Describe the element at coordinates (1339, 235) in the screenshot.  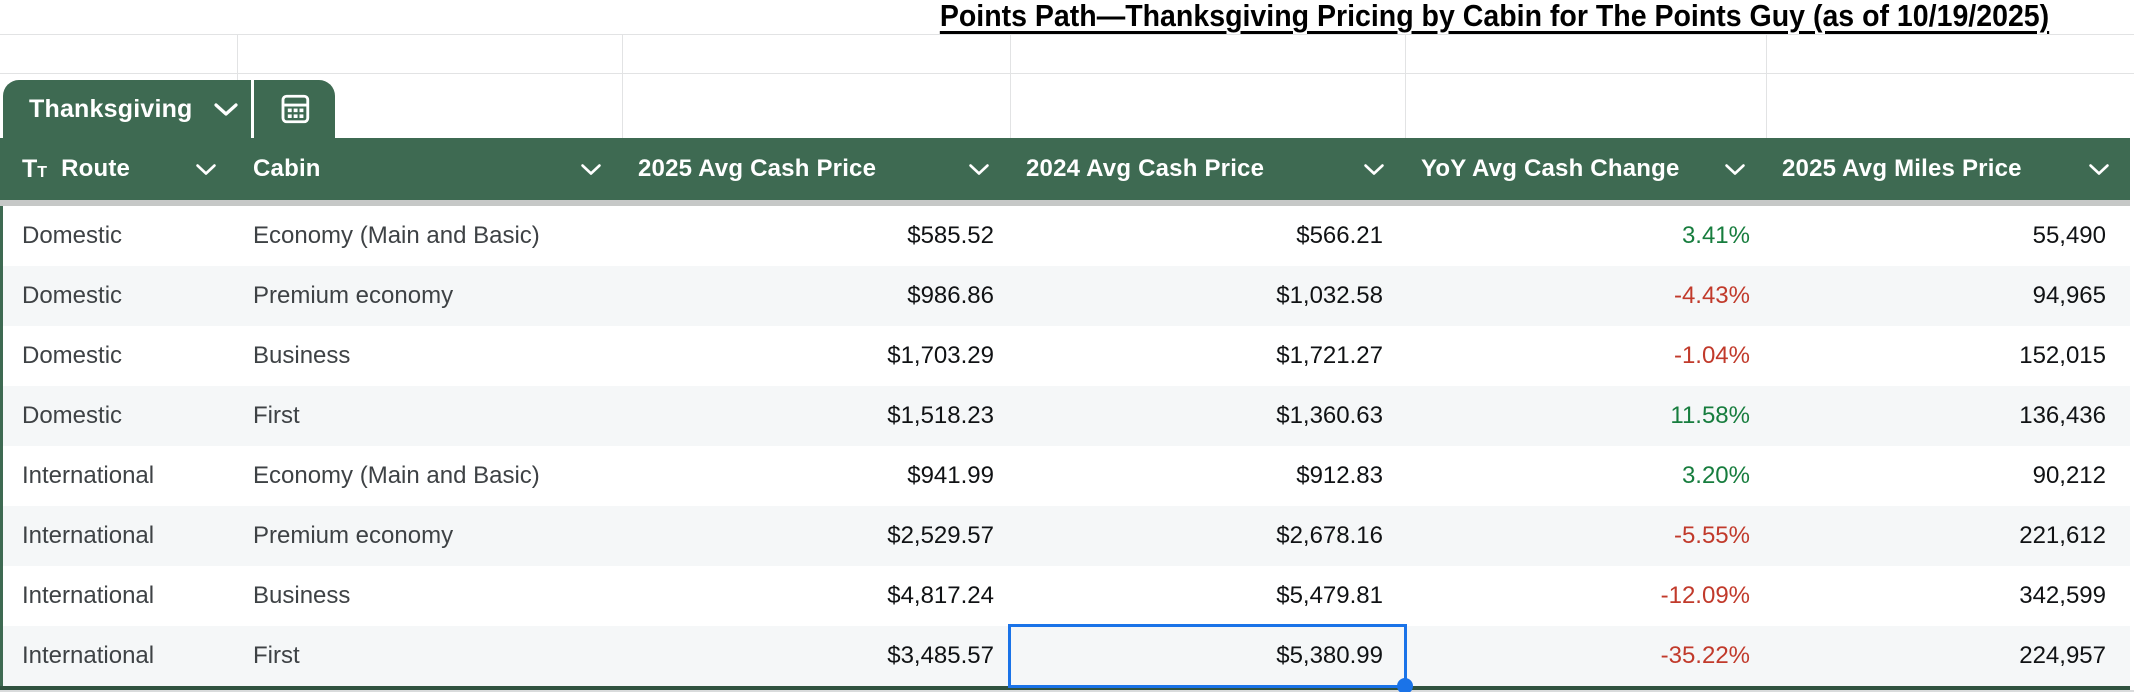
I see `cell-2024-cash: $566.21` at that location.